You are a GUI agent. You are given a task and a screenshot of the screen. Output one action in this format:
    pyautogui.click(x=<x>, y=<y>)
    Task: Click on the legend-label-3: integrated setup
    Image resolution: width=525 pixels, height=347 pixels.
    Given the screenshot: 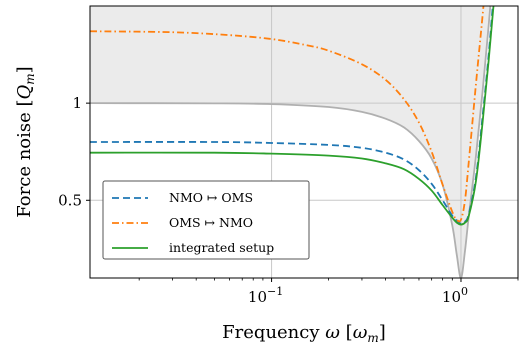 What is the action you would take?
    pyautogui.click(x=221, y=247)
    